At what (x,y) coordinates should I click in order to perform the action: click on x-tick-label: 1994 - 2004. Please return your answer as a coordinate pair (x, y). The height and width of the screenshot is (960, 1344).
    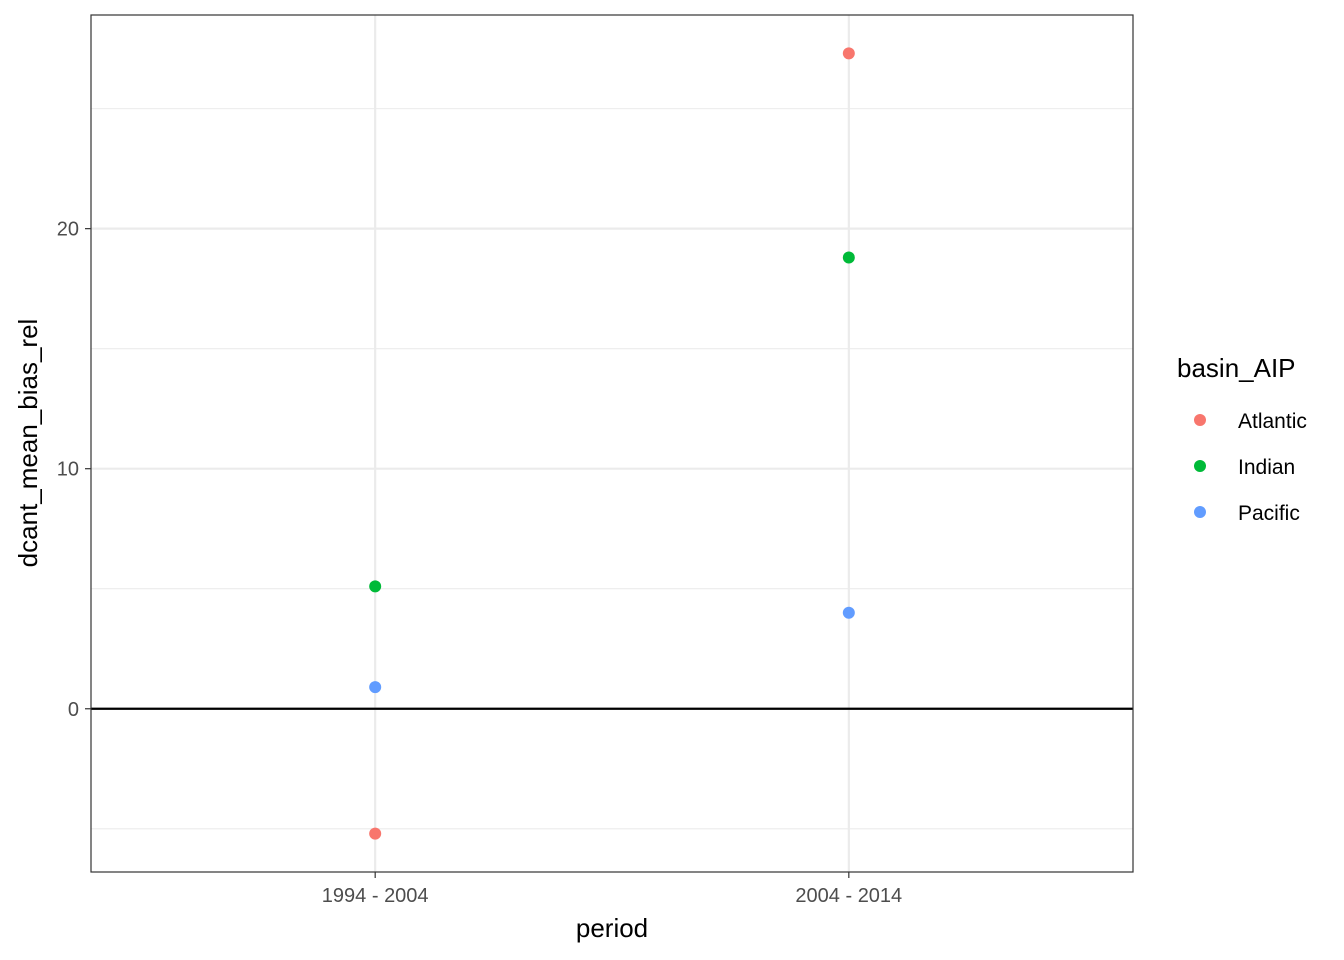
    Looking at the image, I should click on (375, 896).